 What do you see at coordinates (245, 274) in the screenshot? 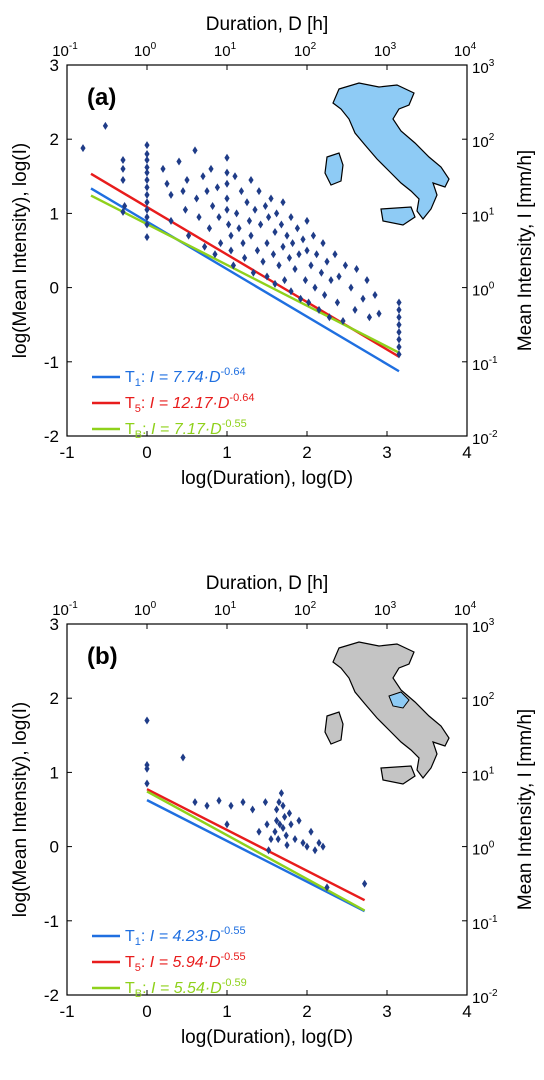
I see `fit-line-B` at bounding box center [245, 274].